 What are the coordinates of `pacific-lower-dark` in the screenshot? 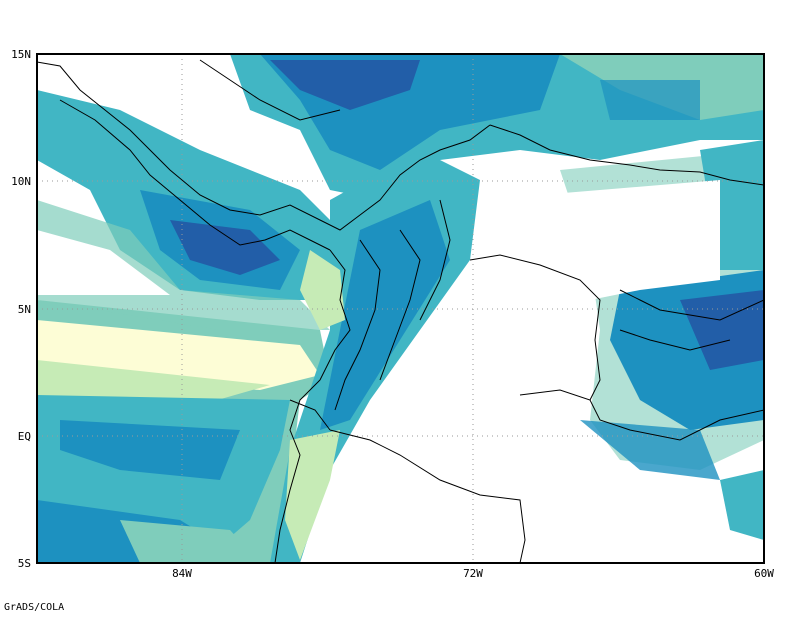 It's located at (150, 450).